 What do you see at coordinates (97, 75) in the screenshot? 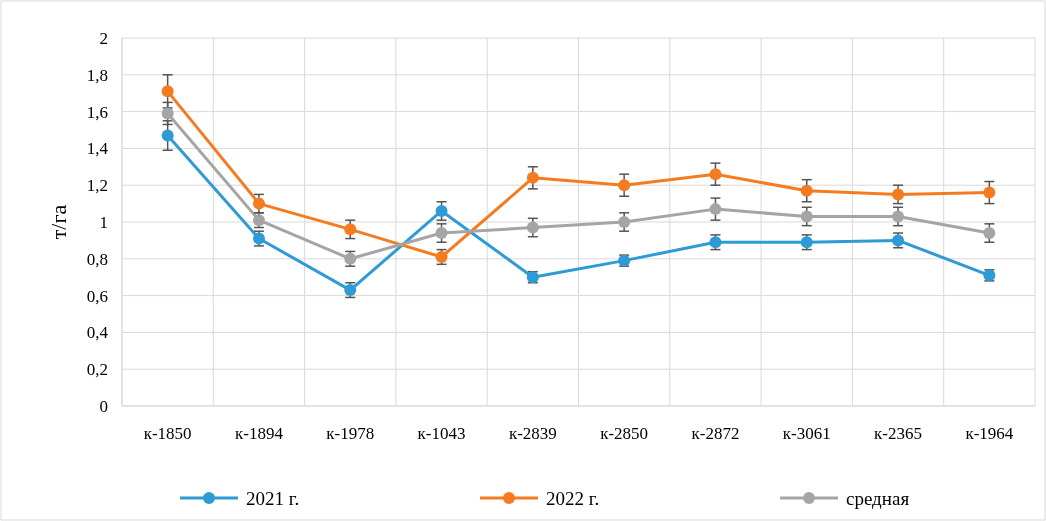
I see `y-tick-label: 1,8` at bounding box center [97, 75].